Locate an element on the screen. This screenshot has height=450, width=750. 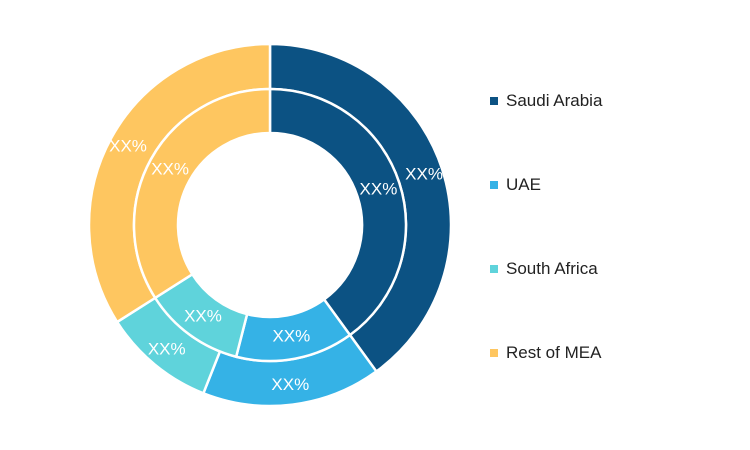
inner-slice-saudi-arabia is located at coordinates (338, 212).